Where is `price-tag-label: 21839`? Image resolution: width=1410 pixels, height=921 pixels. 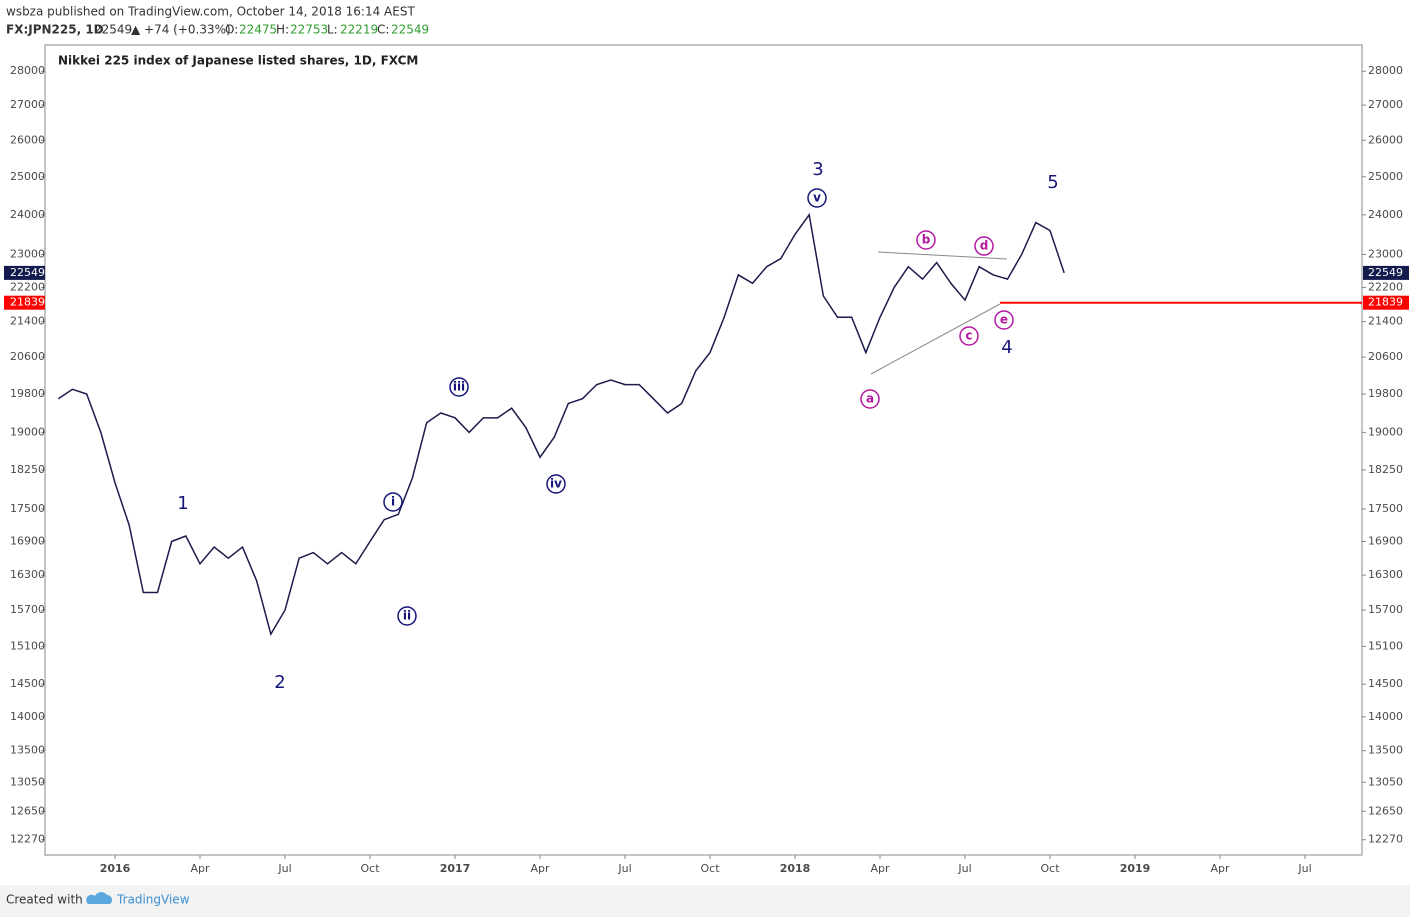
price-tag-label: 21839 is located at coordinates (1385, 302).